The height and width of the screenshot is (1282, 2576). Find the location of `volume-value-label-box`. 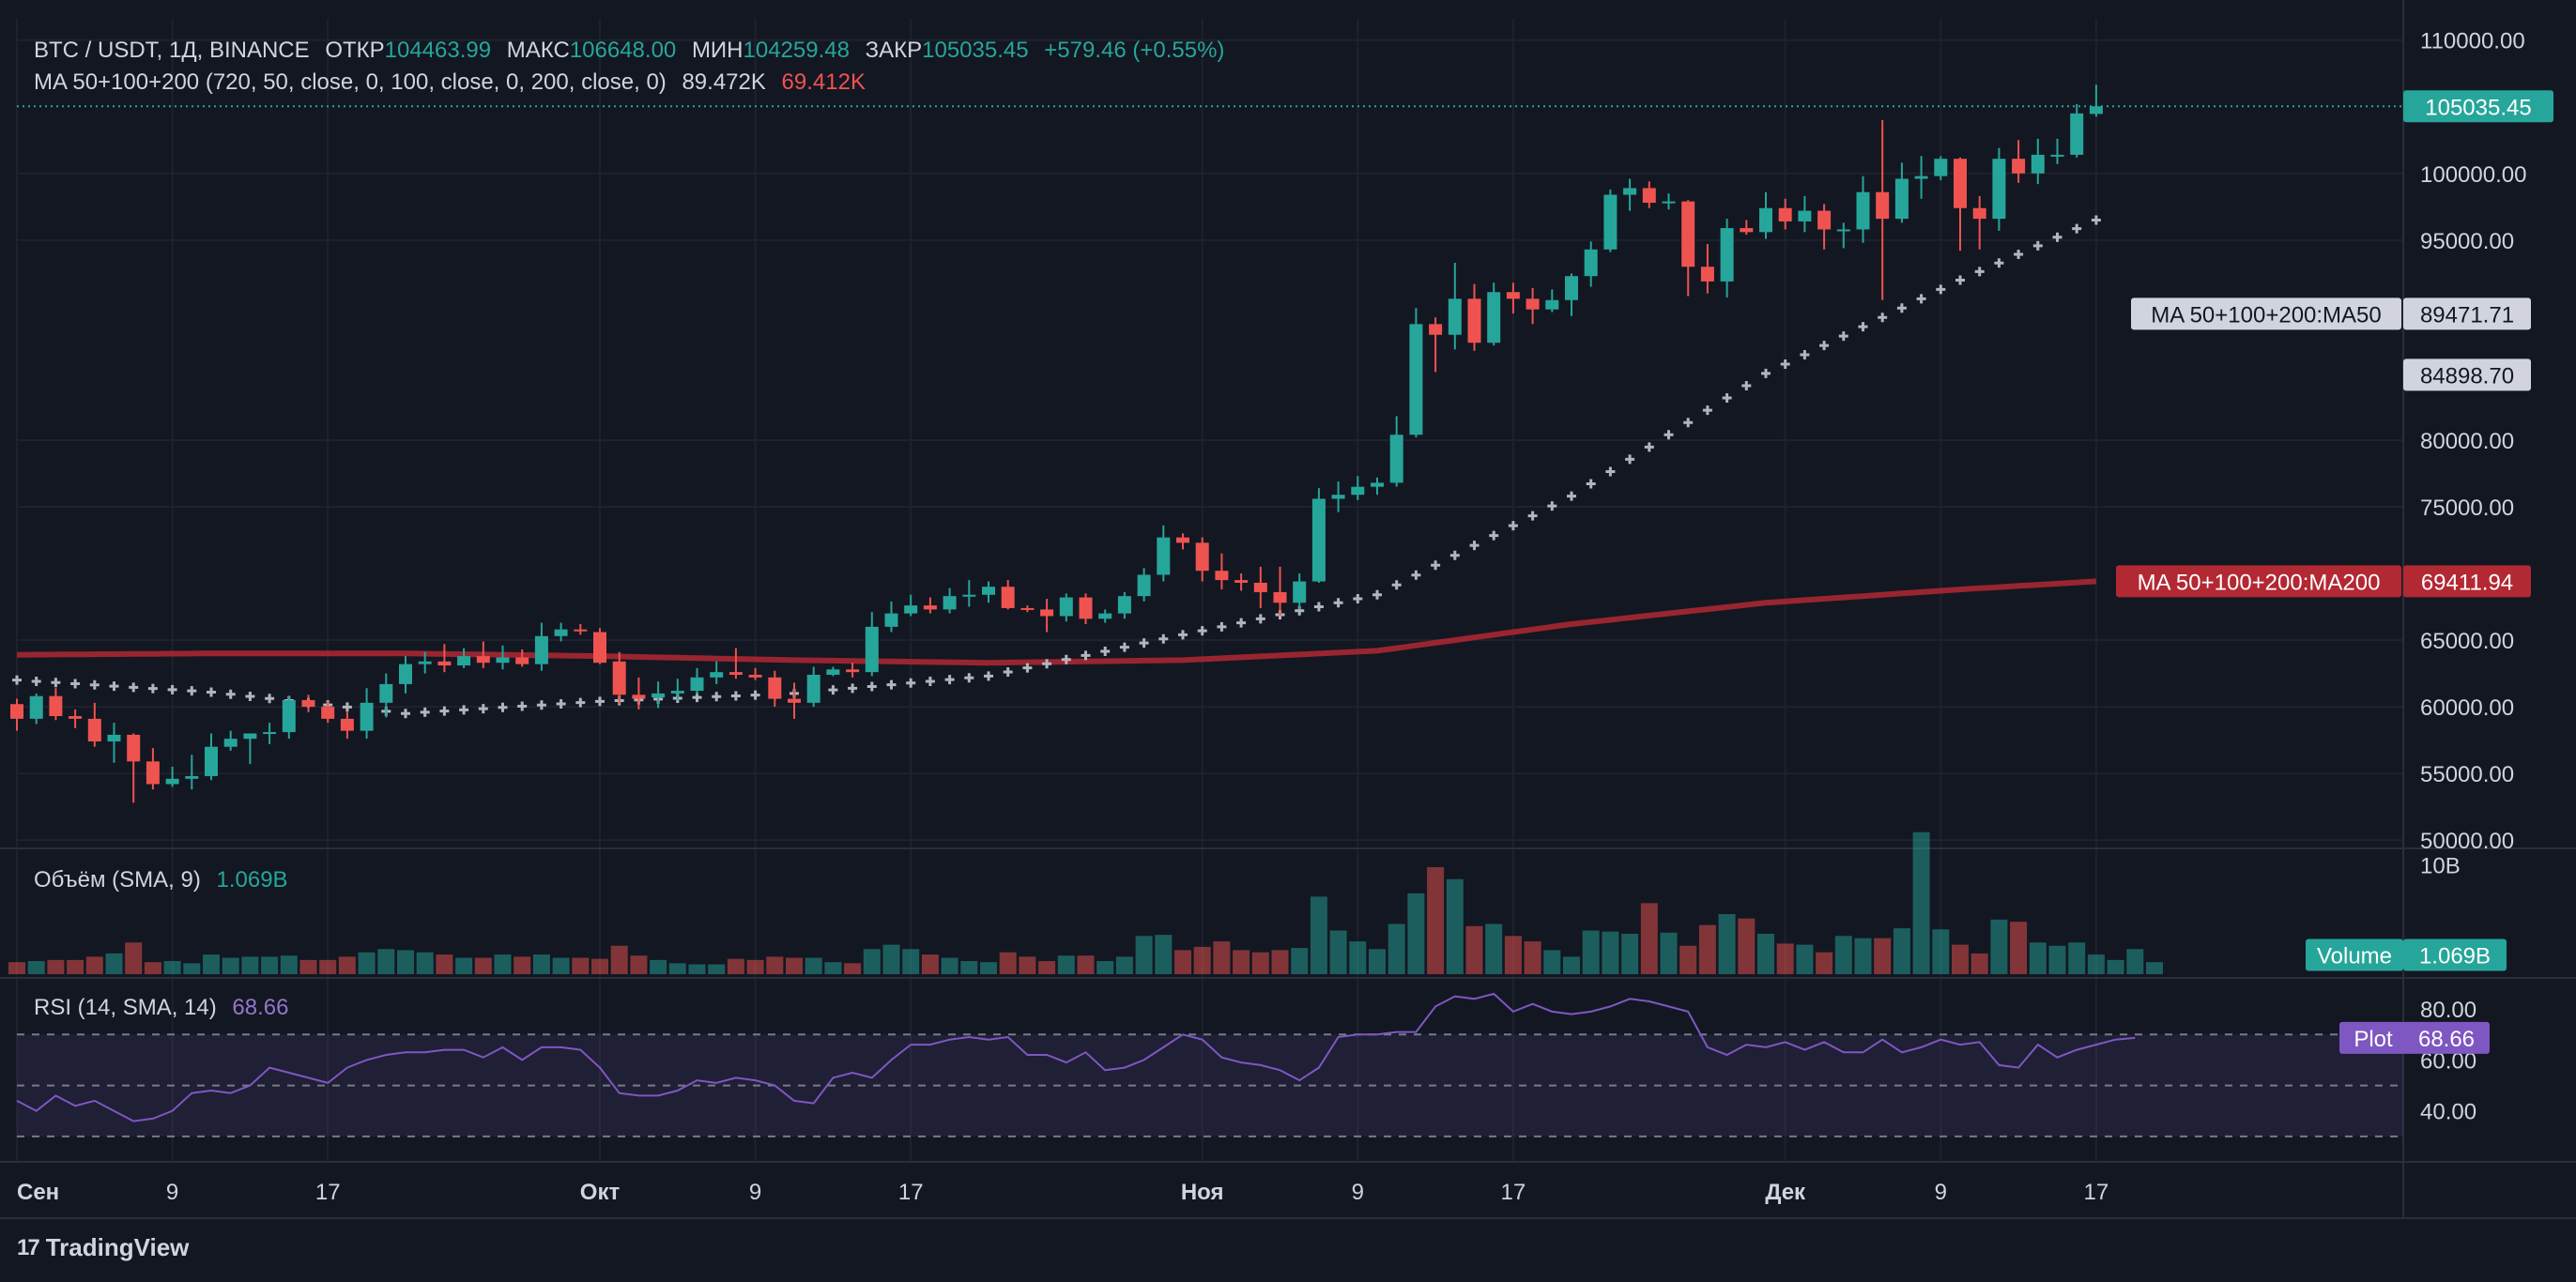

volume-value-label-box is located at coordinates (2455, 955).